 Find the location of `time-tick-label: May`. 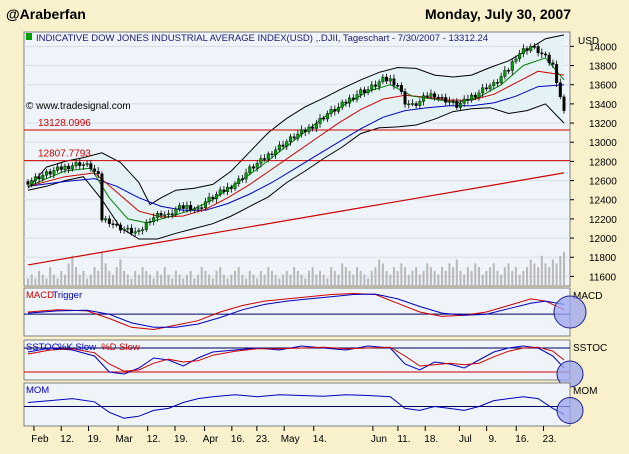

time-tick-label: May is located at coordinates (290, 439).